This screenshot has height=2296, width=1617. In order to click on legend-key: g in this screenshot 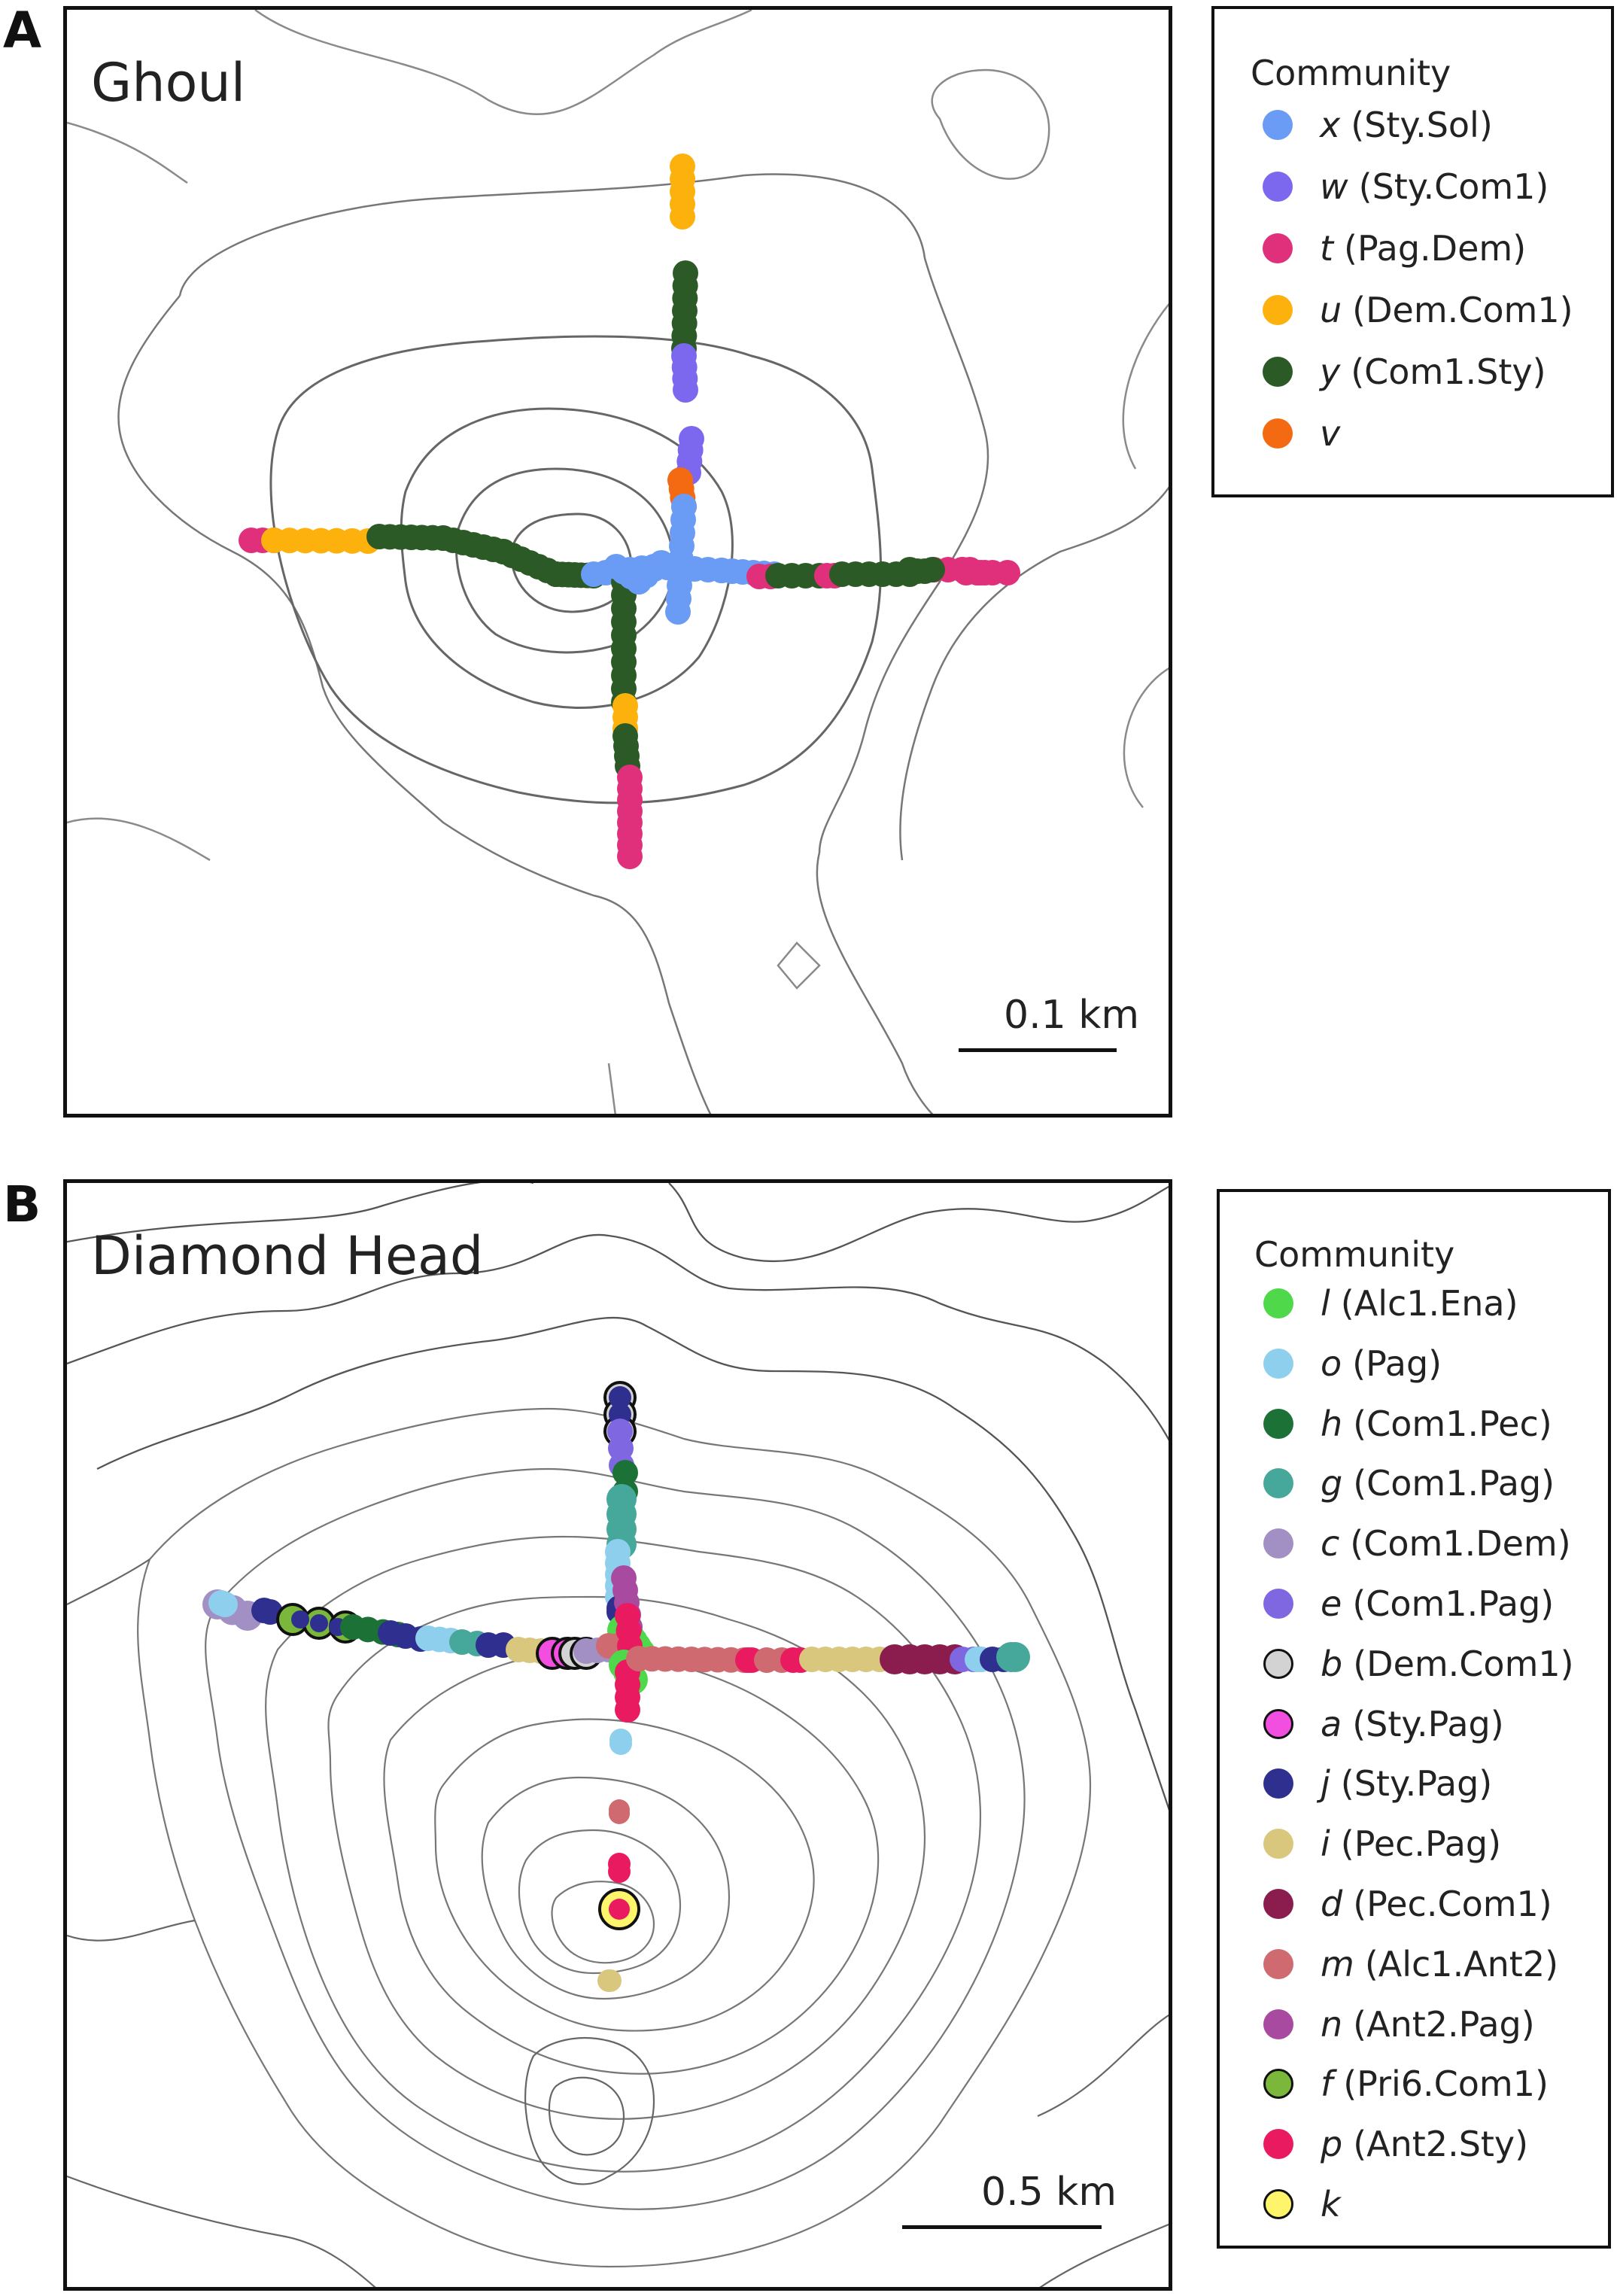, I will do `click(1332, 1483)`.